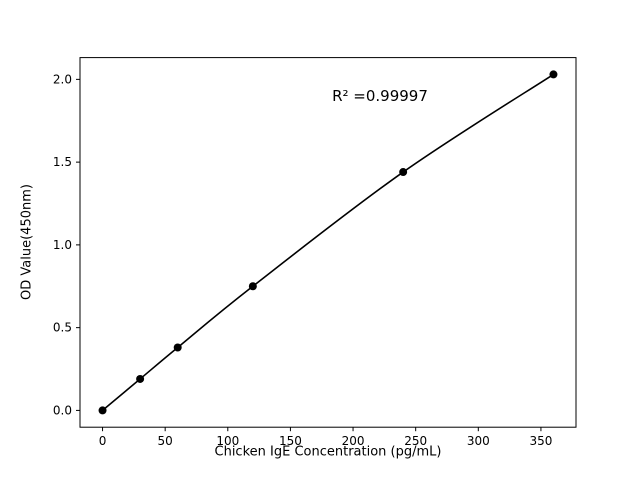 The height and width of the screenshot is (480, 640). I want to click on x-tick-label: 0, so click(103, 441).